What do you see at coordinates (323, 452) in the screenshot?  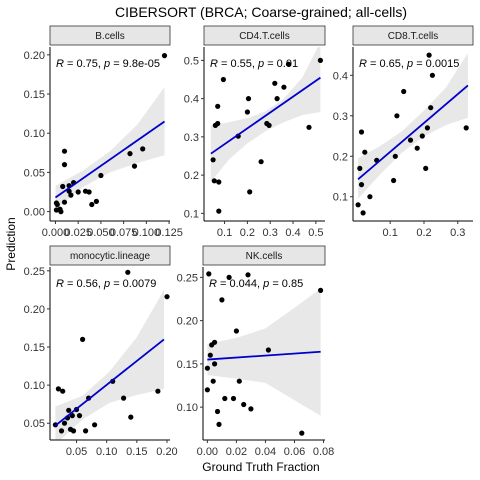 I see `x-tick-label: 0.08` at bounding box center [323, 452].